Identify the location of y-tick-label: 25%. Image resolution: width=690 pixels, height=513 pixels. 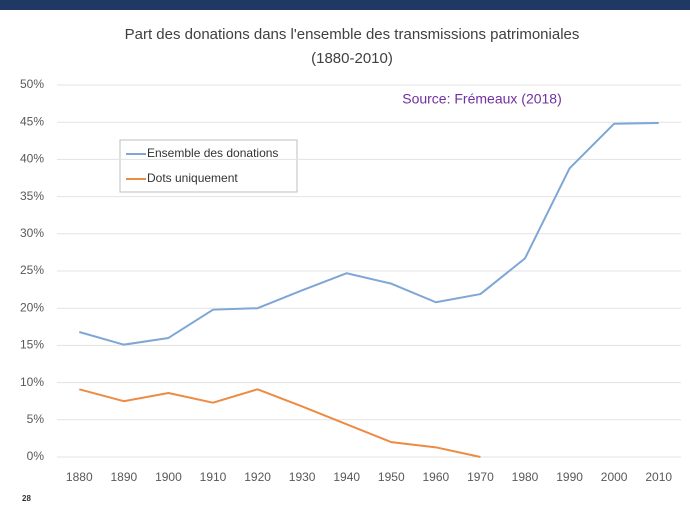
(32, 270).